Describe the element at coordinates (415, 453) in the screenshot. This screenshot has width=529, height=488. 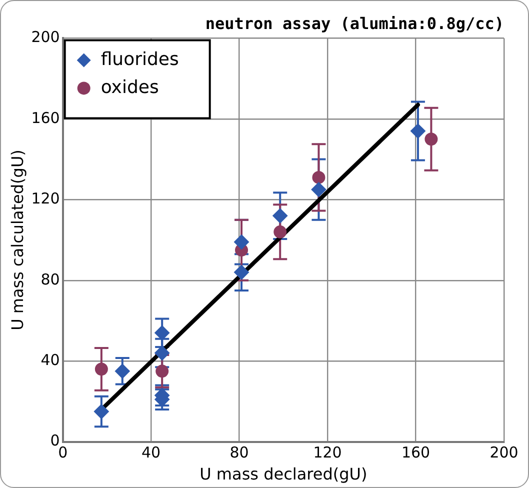
I see `x-tick-label: 160` at that location.